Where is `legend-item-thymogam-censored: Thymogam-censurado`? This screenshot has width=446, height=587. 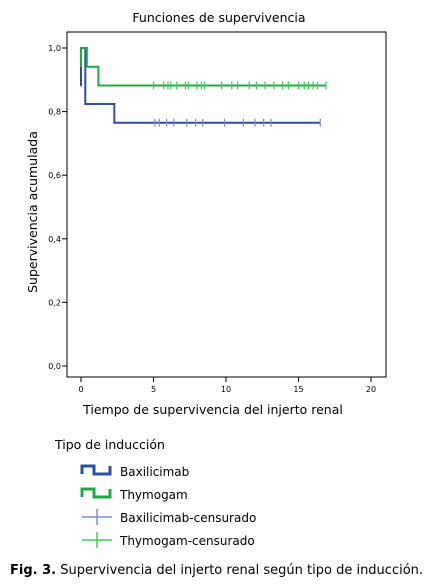 legend-item-thymogam-censored: Thymogam-censurado is located at coordinates (205, 542).